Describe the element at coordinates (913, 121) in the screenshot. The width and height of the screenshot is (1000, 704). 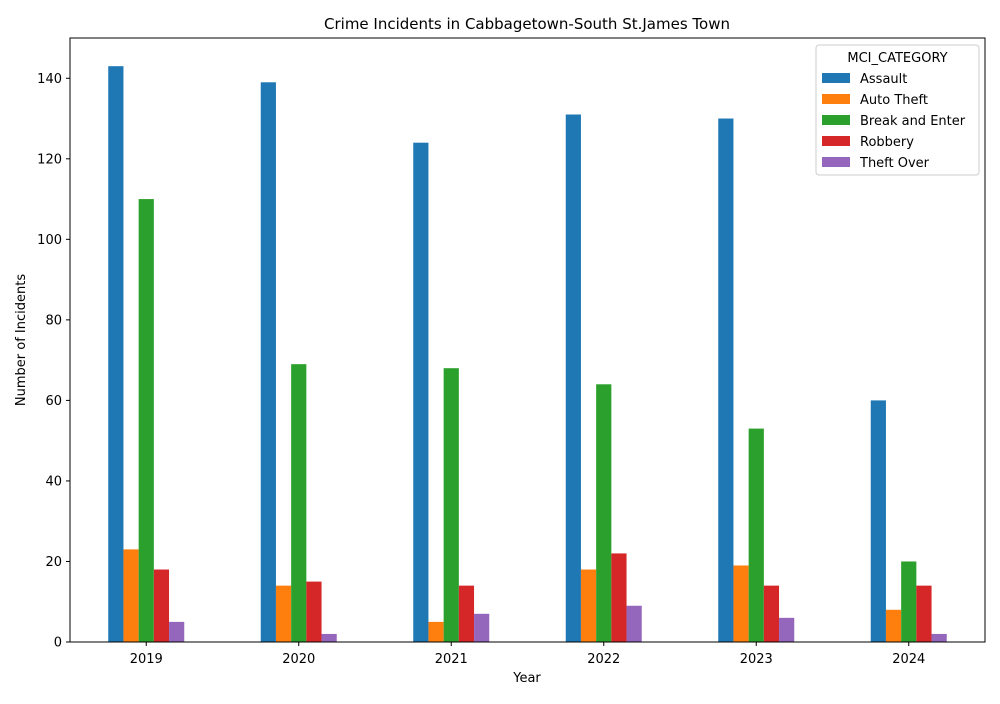
I see `legend-label-break-and-enter: Break and Enter` at that location.